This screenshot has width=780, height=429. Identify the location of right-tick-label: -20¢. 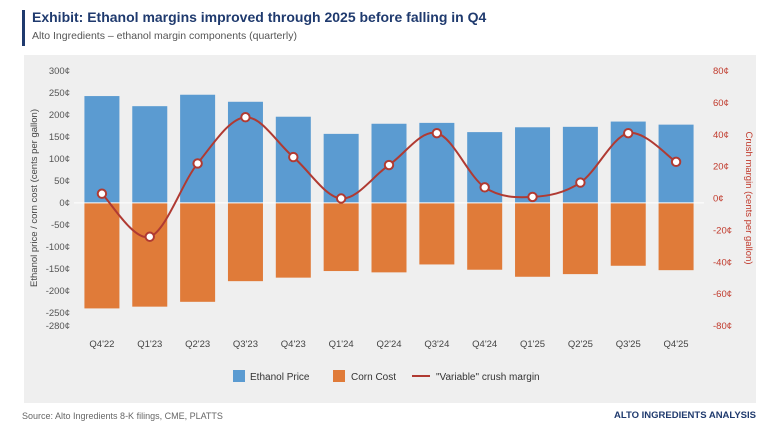
(722, 230).